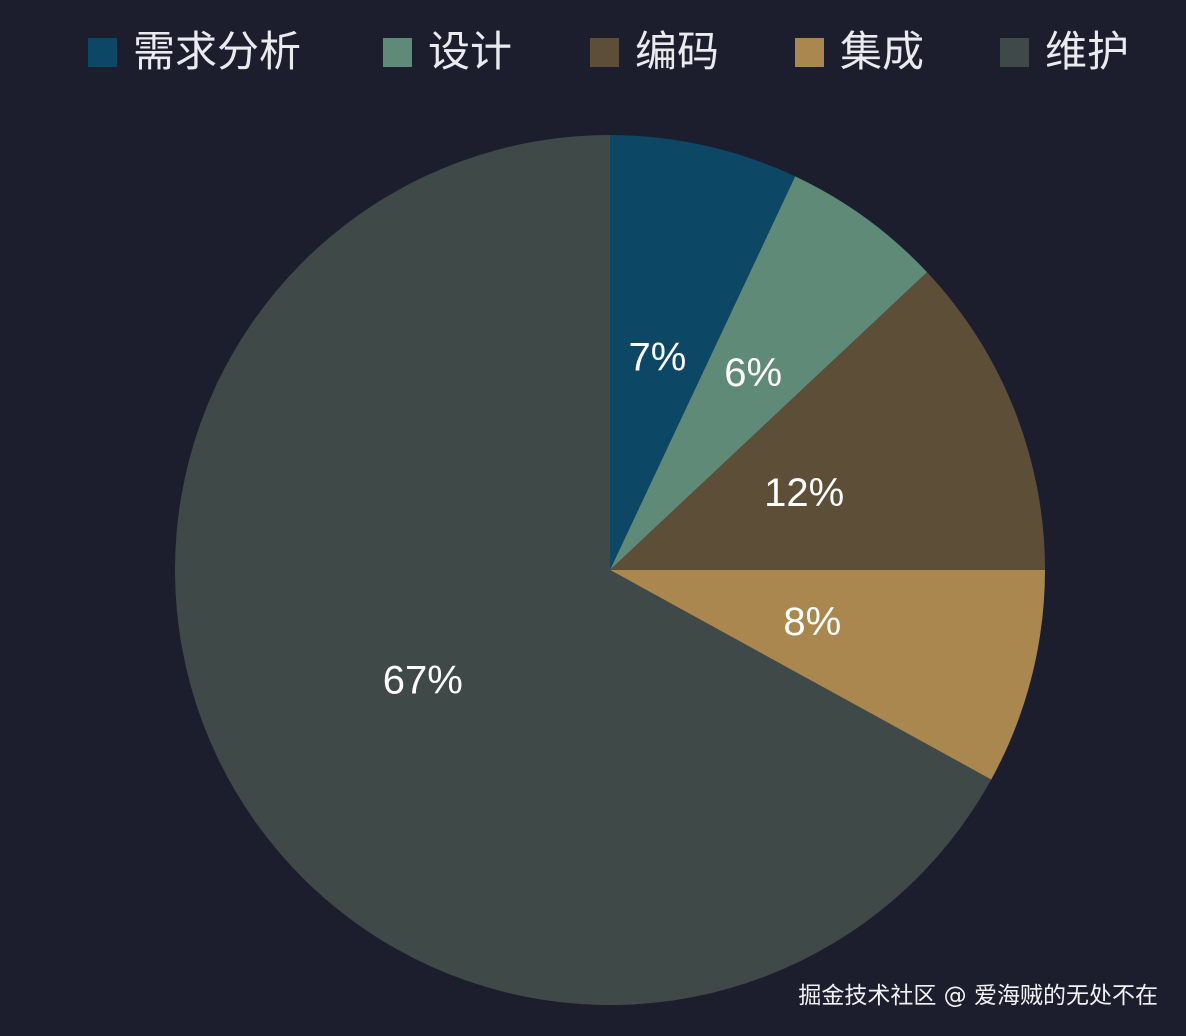 This screenshot has height=1036, width=1186. What do you see at coordinates (658, 358) in the screenshot?
I see `slice-value-label-1: 7%` at bounding box center [658, 358].